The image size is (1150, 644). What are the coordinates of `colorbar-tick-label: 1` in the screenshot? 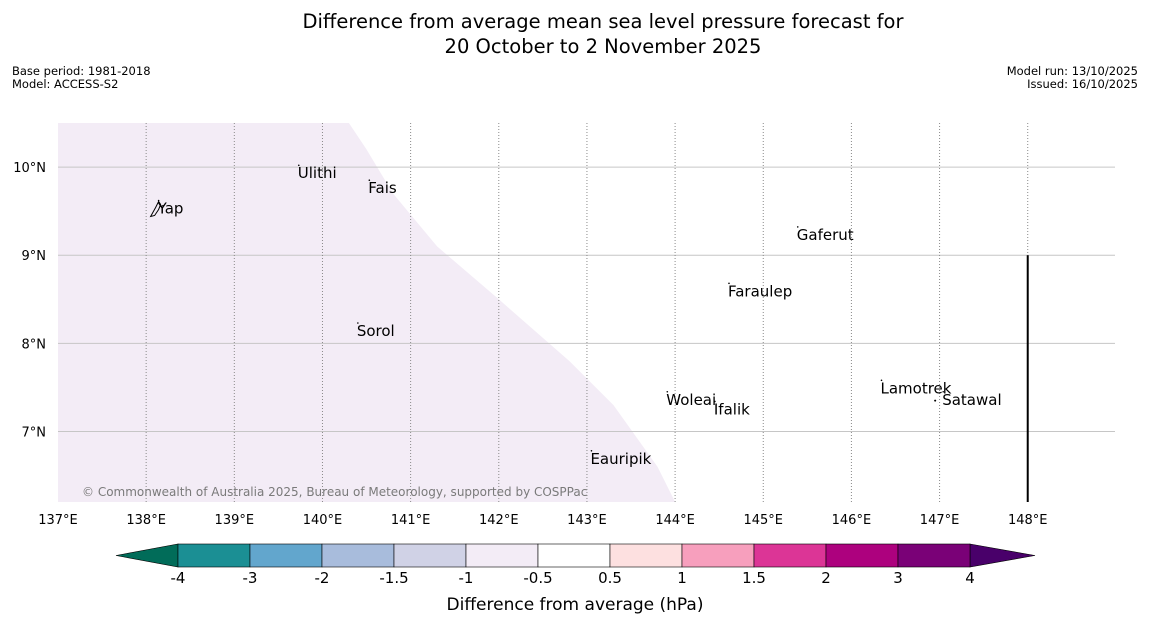 It's located at (682, 578).